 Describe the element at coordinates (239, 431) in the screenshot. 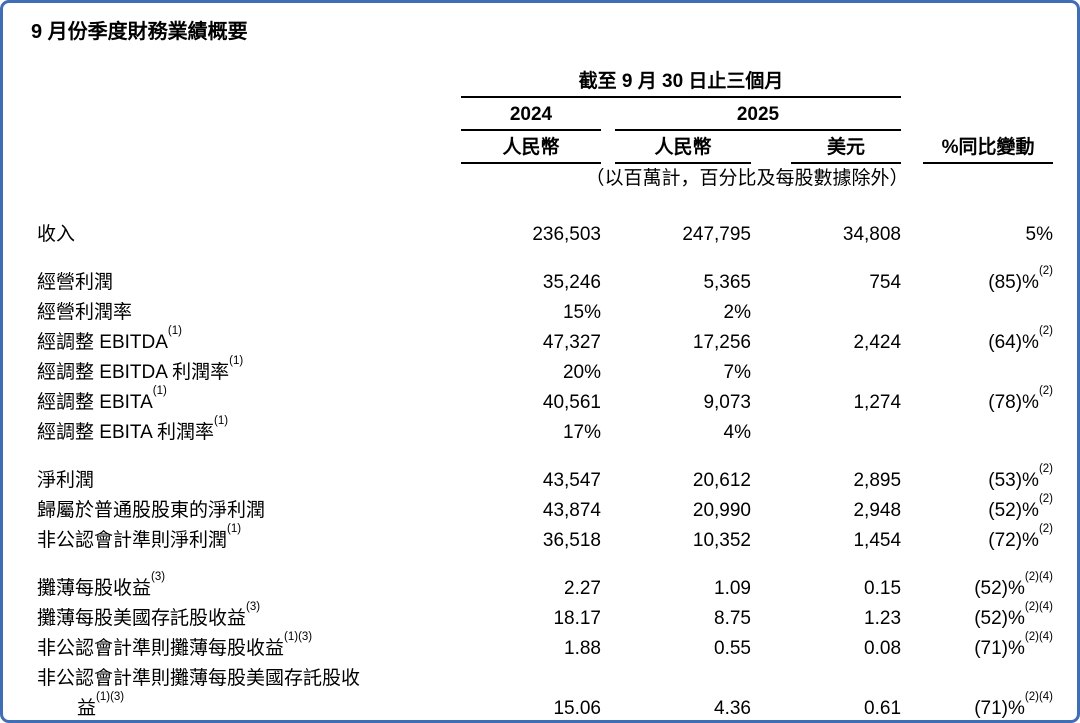

I see `row-label: 經調整 EBITA 利潤率(1)` at that location.